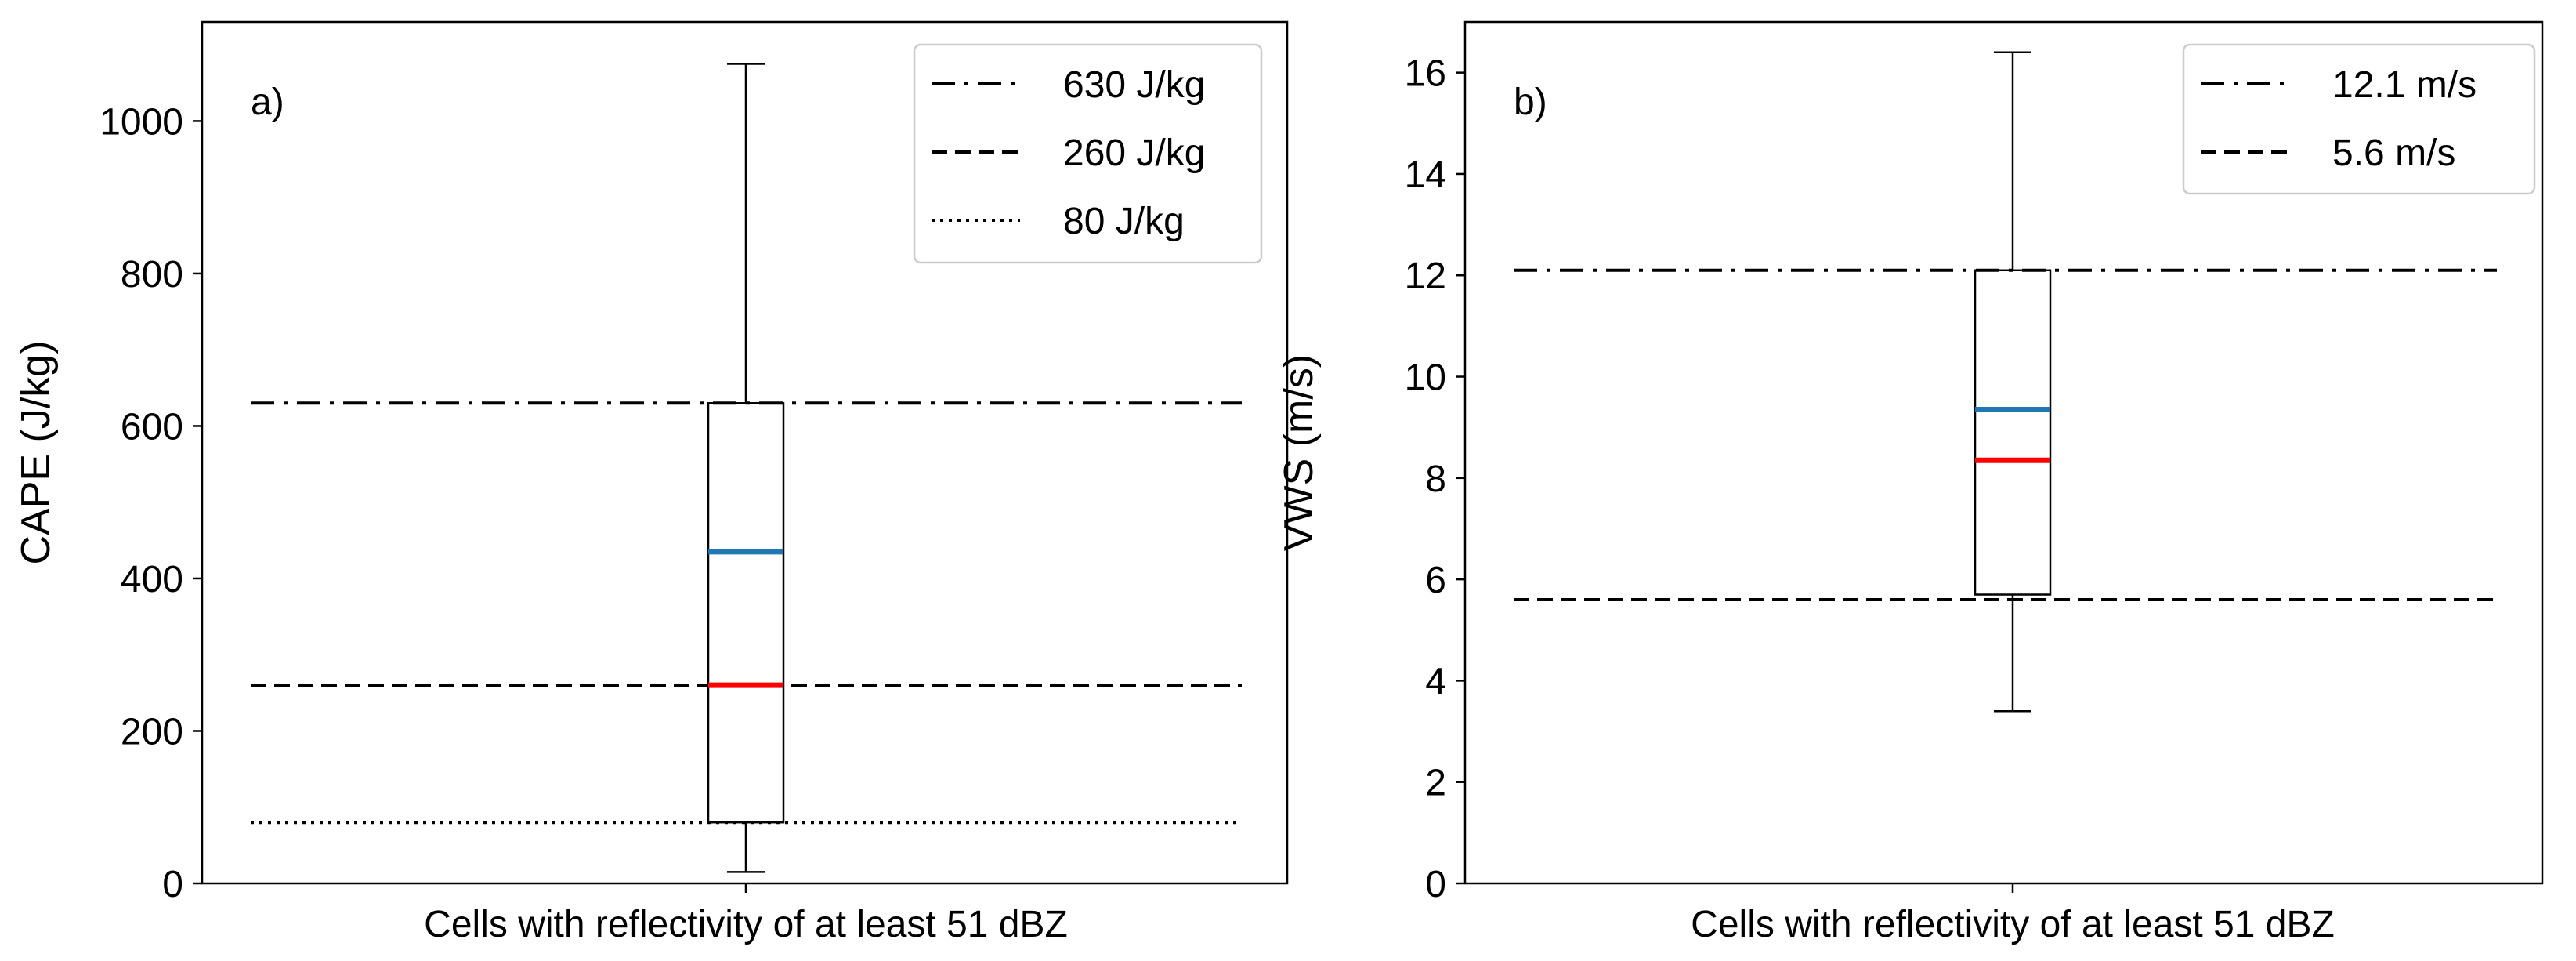 This screenshot has width=2576, height=961. Describe the element at coordinates (1134, 153) in the screenshot. I see `legend-label: 260 J/kg` at that location.